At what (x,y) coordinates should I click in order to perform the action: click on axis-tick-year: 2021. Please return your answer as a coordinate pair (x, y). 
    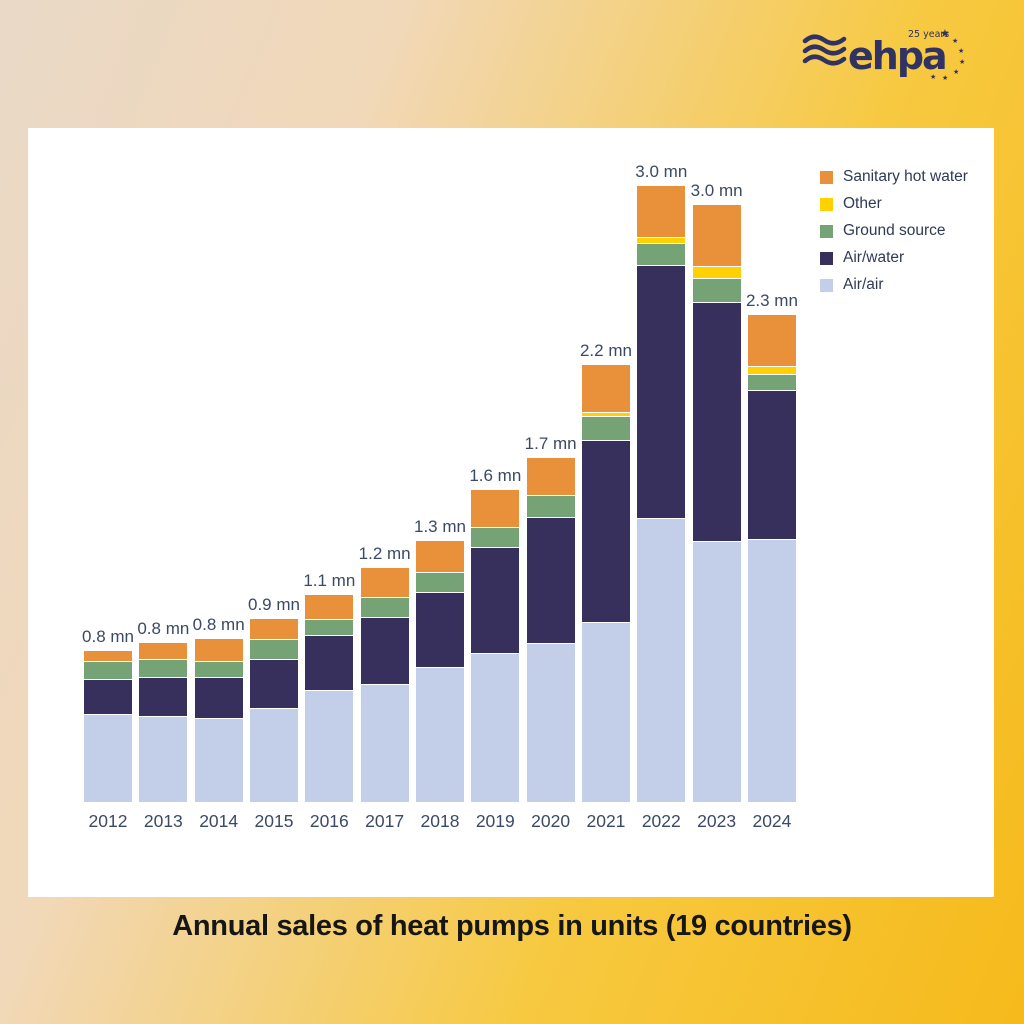
    Looking at the image, I should click on (606, 821).